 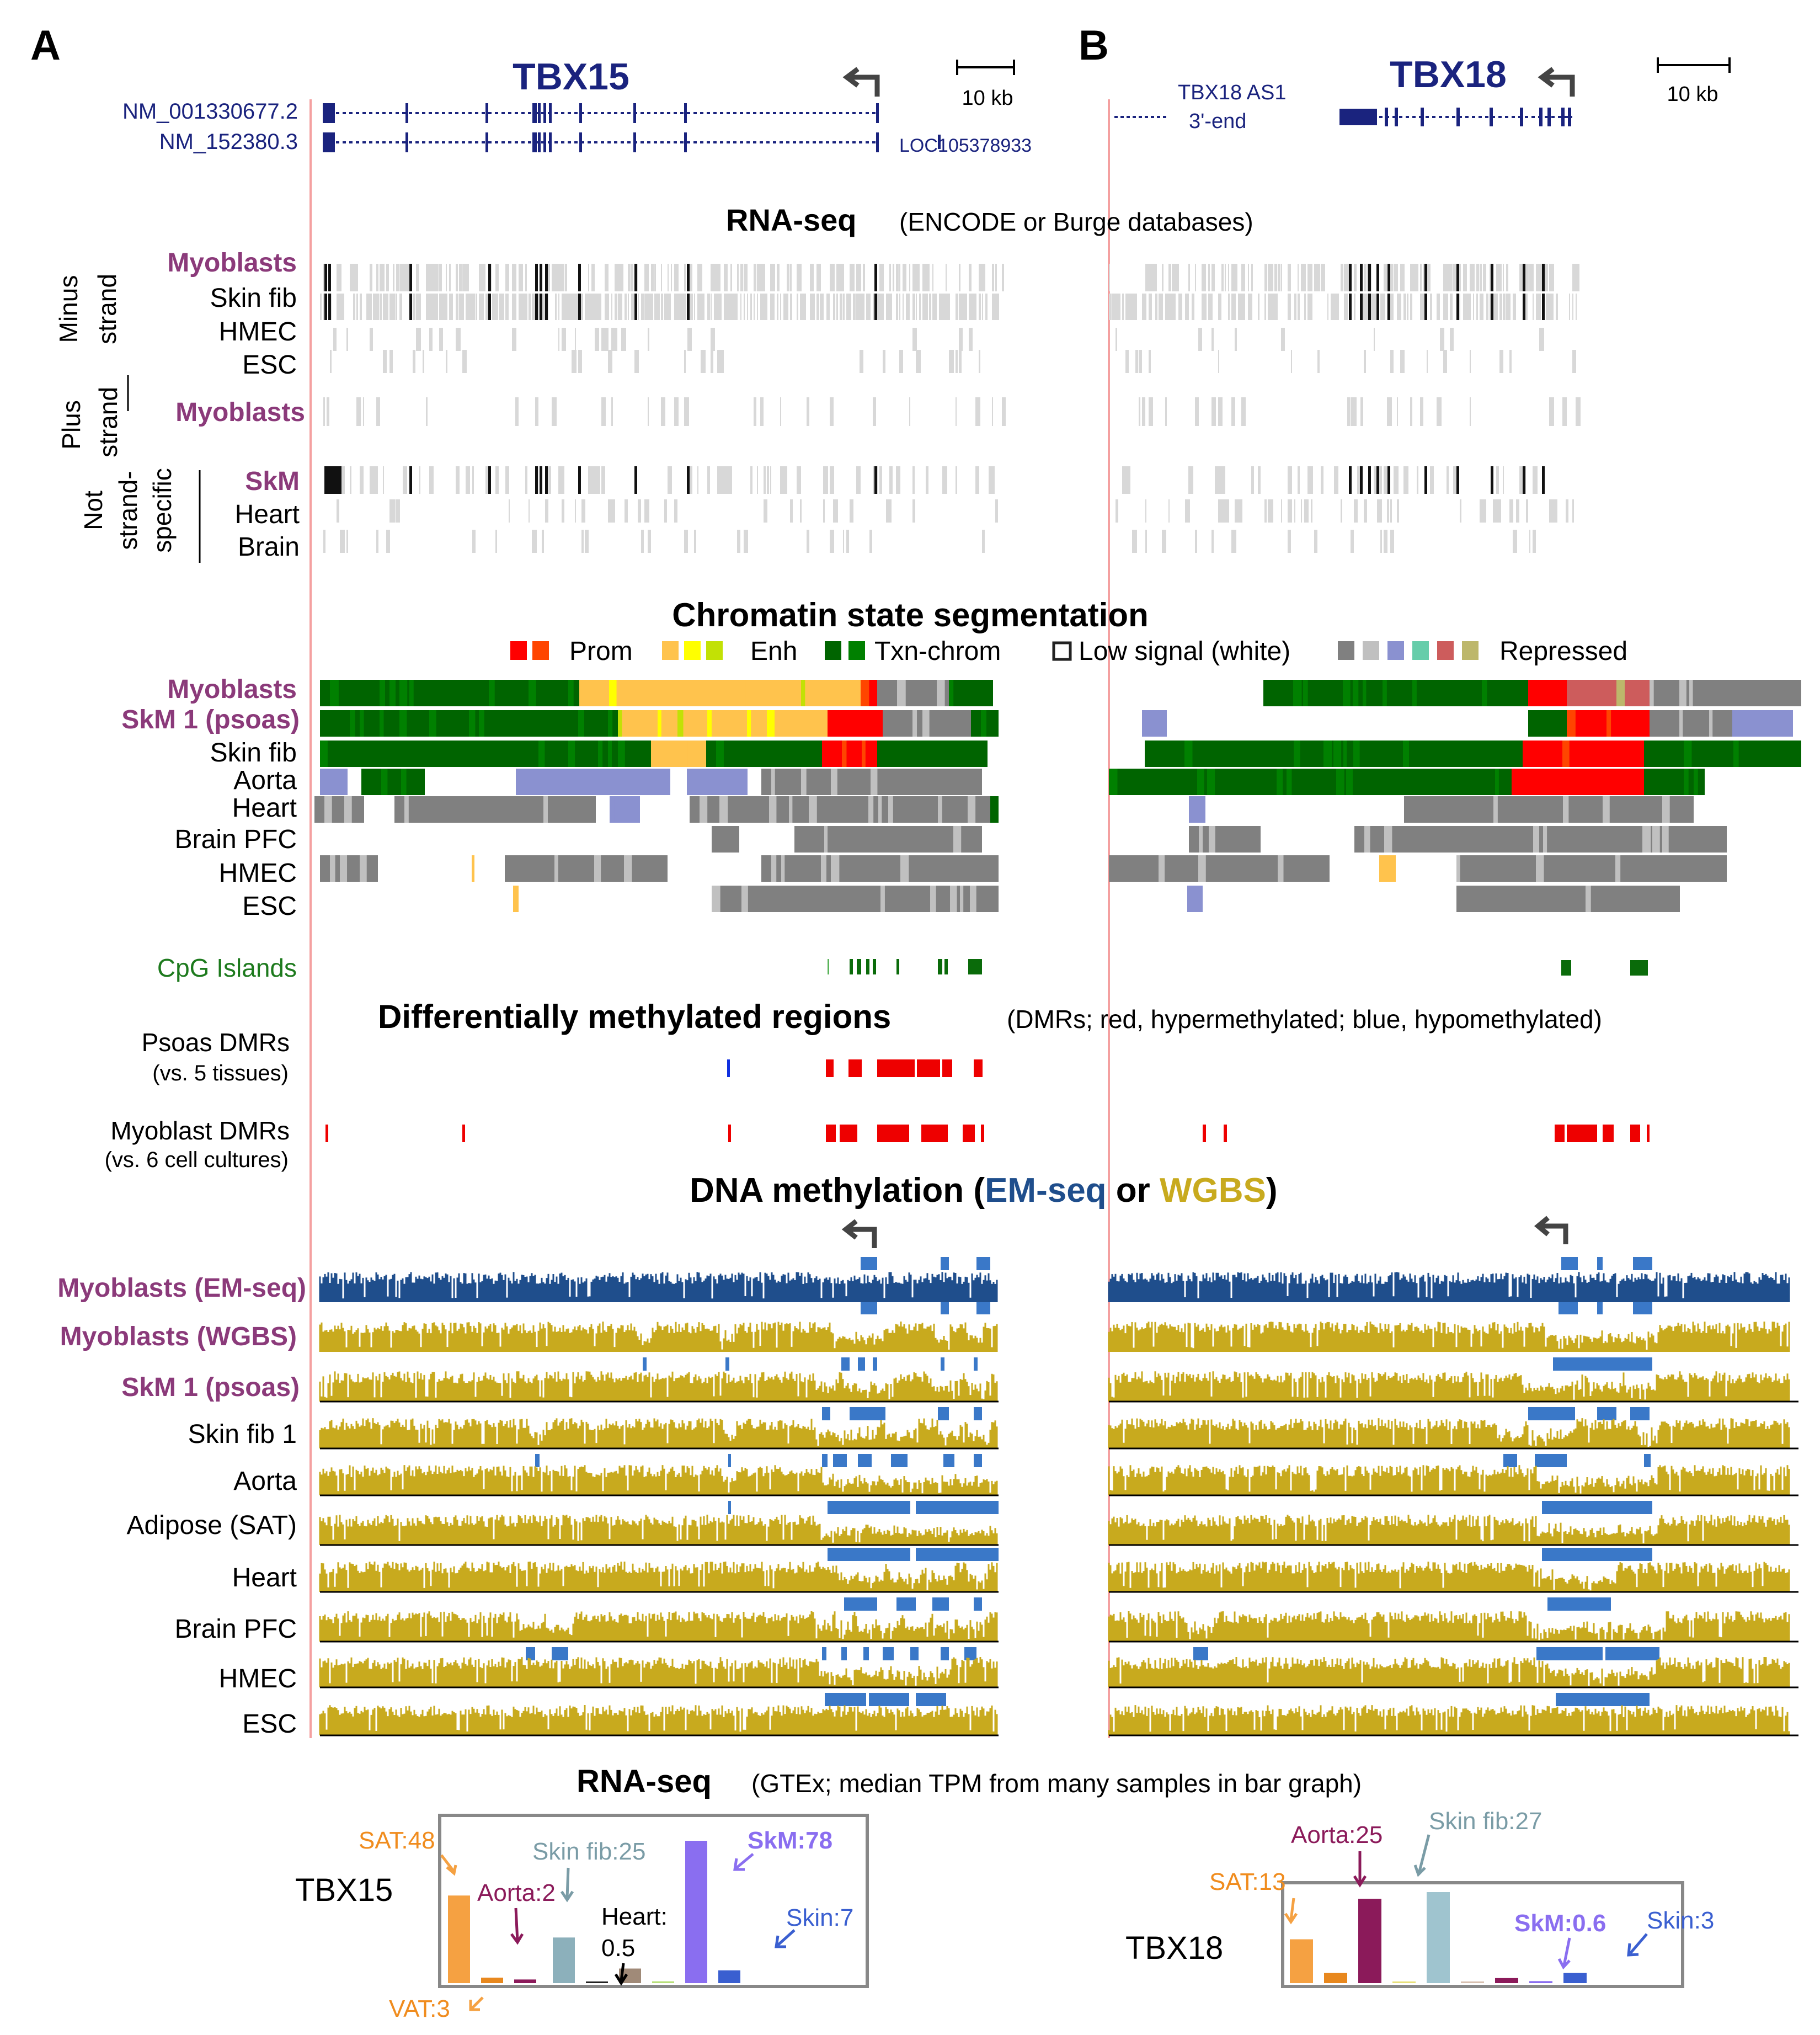 I want to click on chrom-label-skin-fib: Skin fib, so click(x=253, y=753).